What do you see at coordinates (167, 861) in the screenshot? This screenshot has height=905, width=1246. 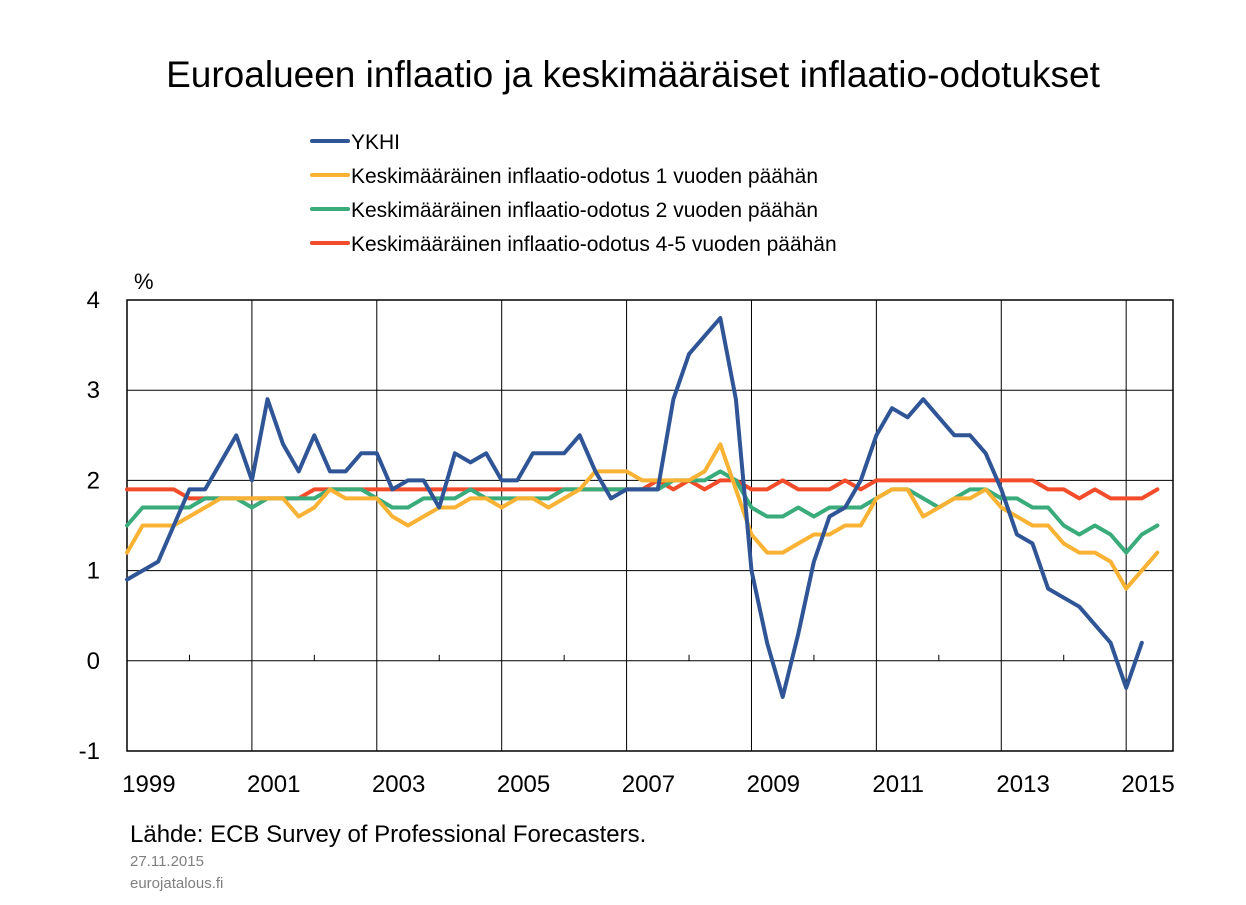 I see `publish-date: 27.11.2015` at bounding box center [167, 861].